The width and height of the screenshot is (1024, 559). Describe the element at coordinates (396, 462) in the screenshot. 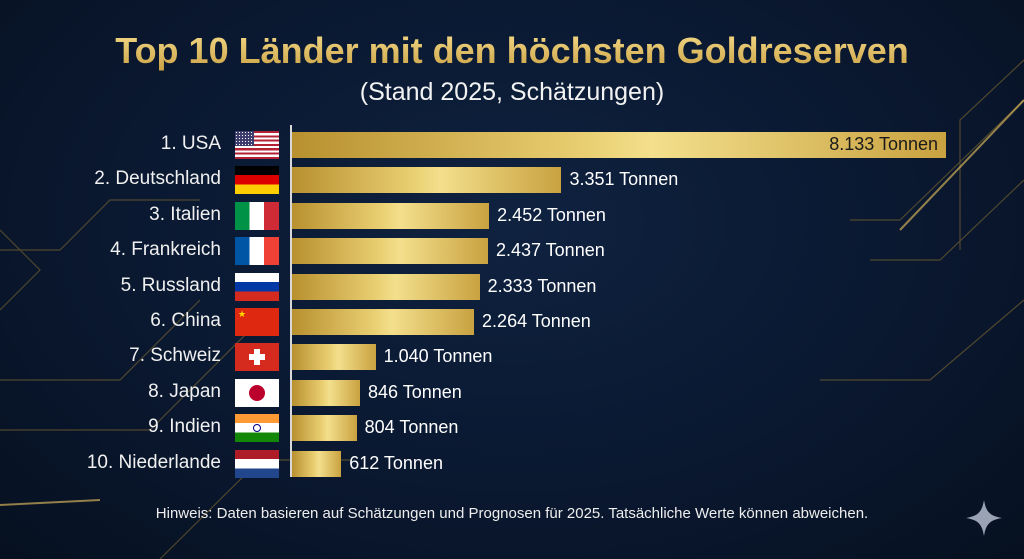

I see `value-label: 612 Tonnen` at that location.